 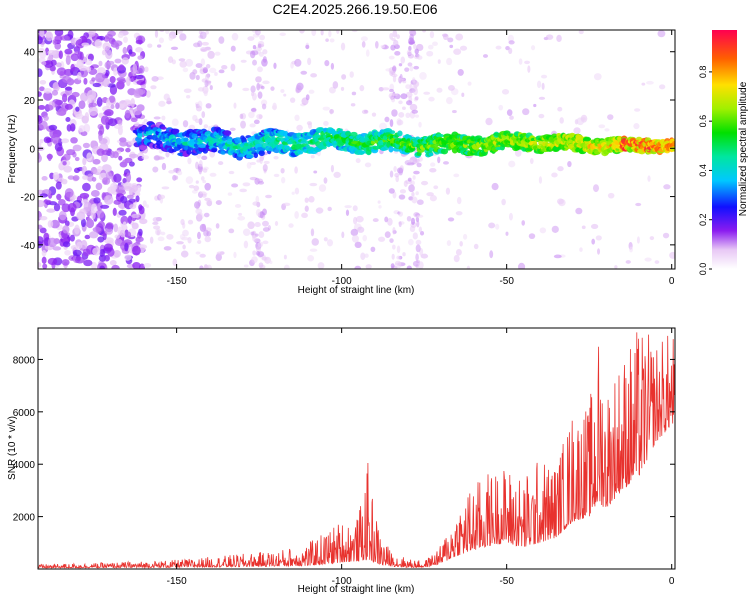 What do you see at coordinates (28, 198) in the screenshot?
I see `spectrogram-y-tick-label: -20` at bounding box center [28, 198].